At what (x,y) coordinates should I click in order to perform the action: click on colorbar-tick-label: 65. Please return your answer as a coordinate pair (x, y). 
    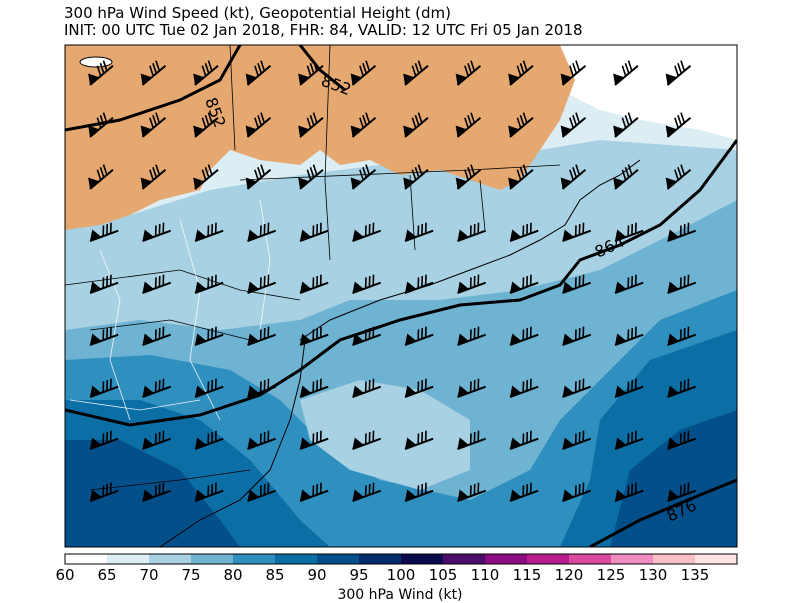
    Looking at the image, I should click on (107, 575).